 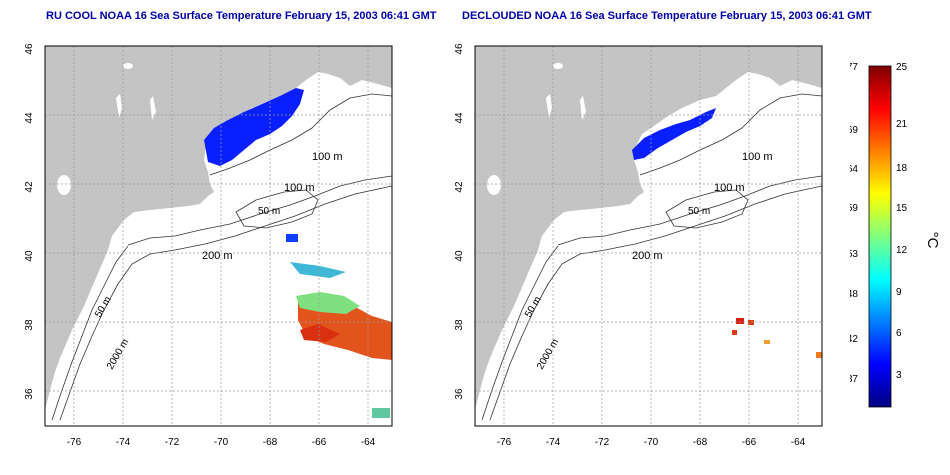 What do you see at coordinates (29, 394) in the screenshot?
I see `y-tick-label-left: 36` at bounding box center [29, 394].